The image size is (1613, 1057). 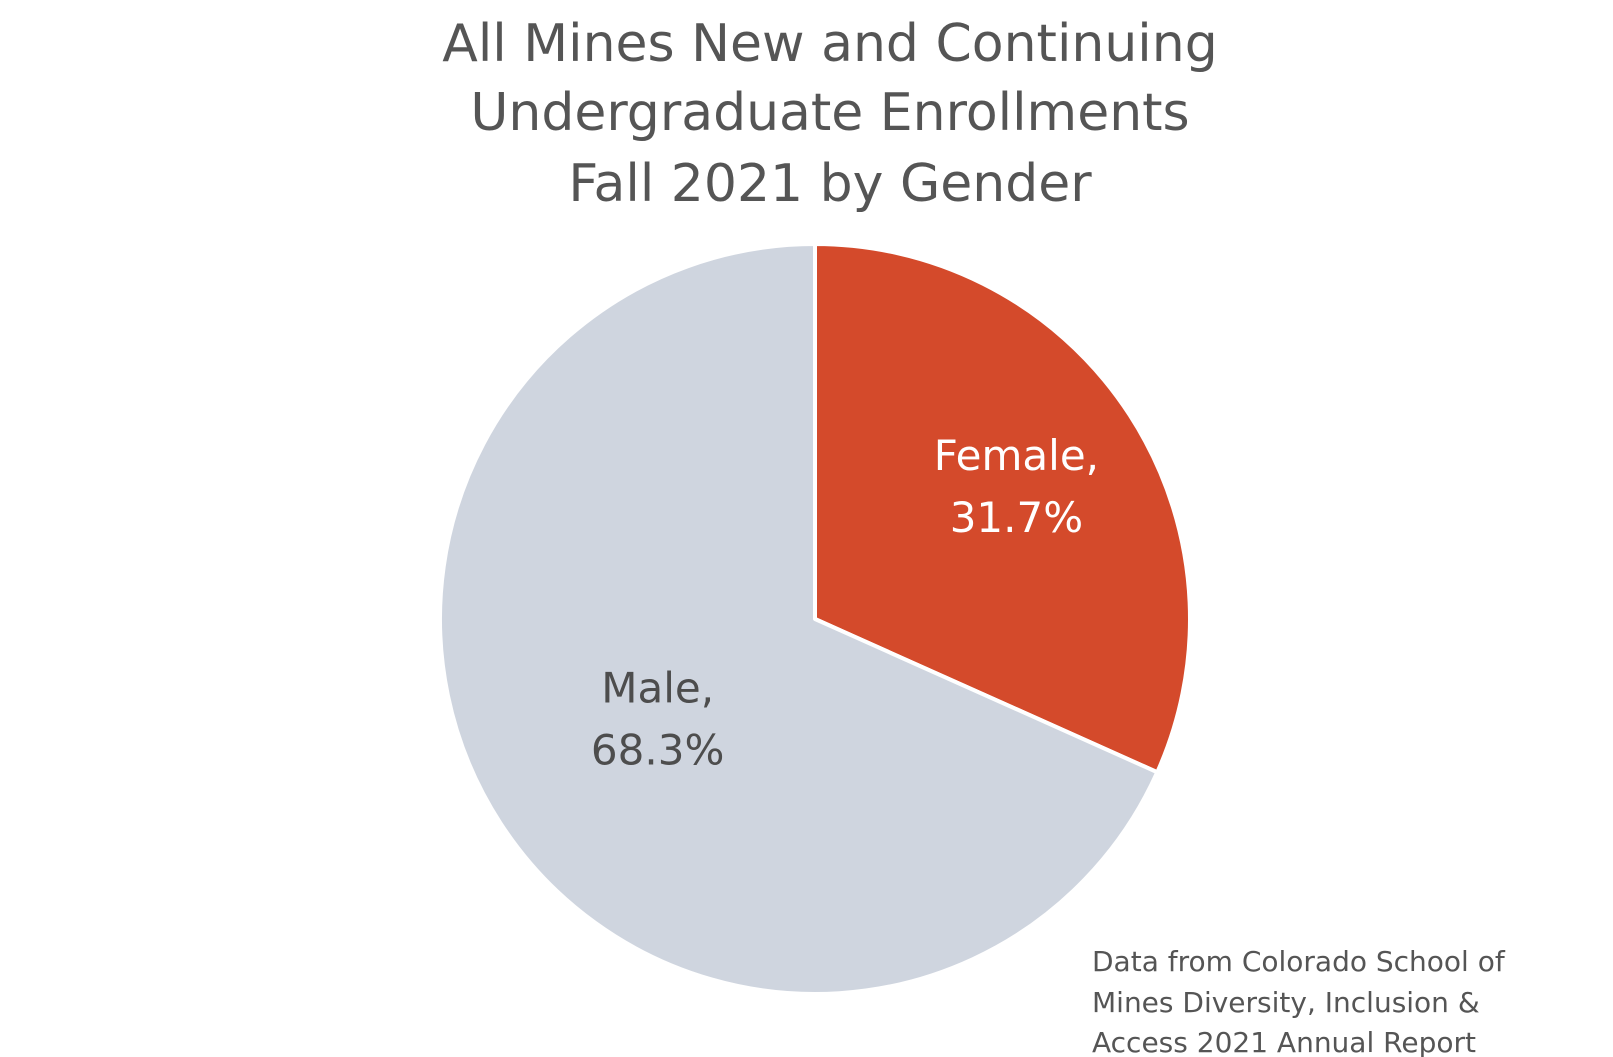 What do you see at coordinates (1286, 1002) in the screenshot?
I see `source-note: Mines Diversity, Inclusion &` at bounding box center [1286, 1002].